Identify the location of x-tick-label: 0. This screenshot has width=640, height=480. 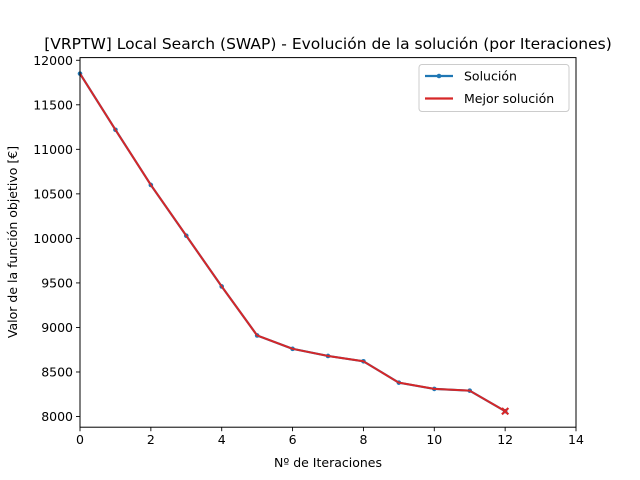
(80, 439).